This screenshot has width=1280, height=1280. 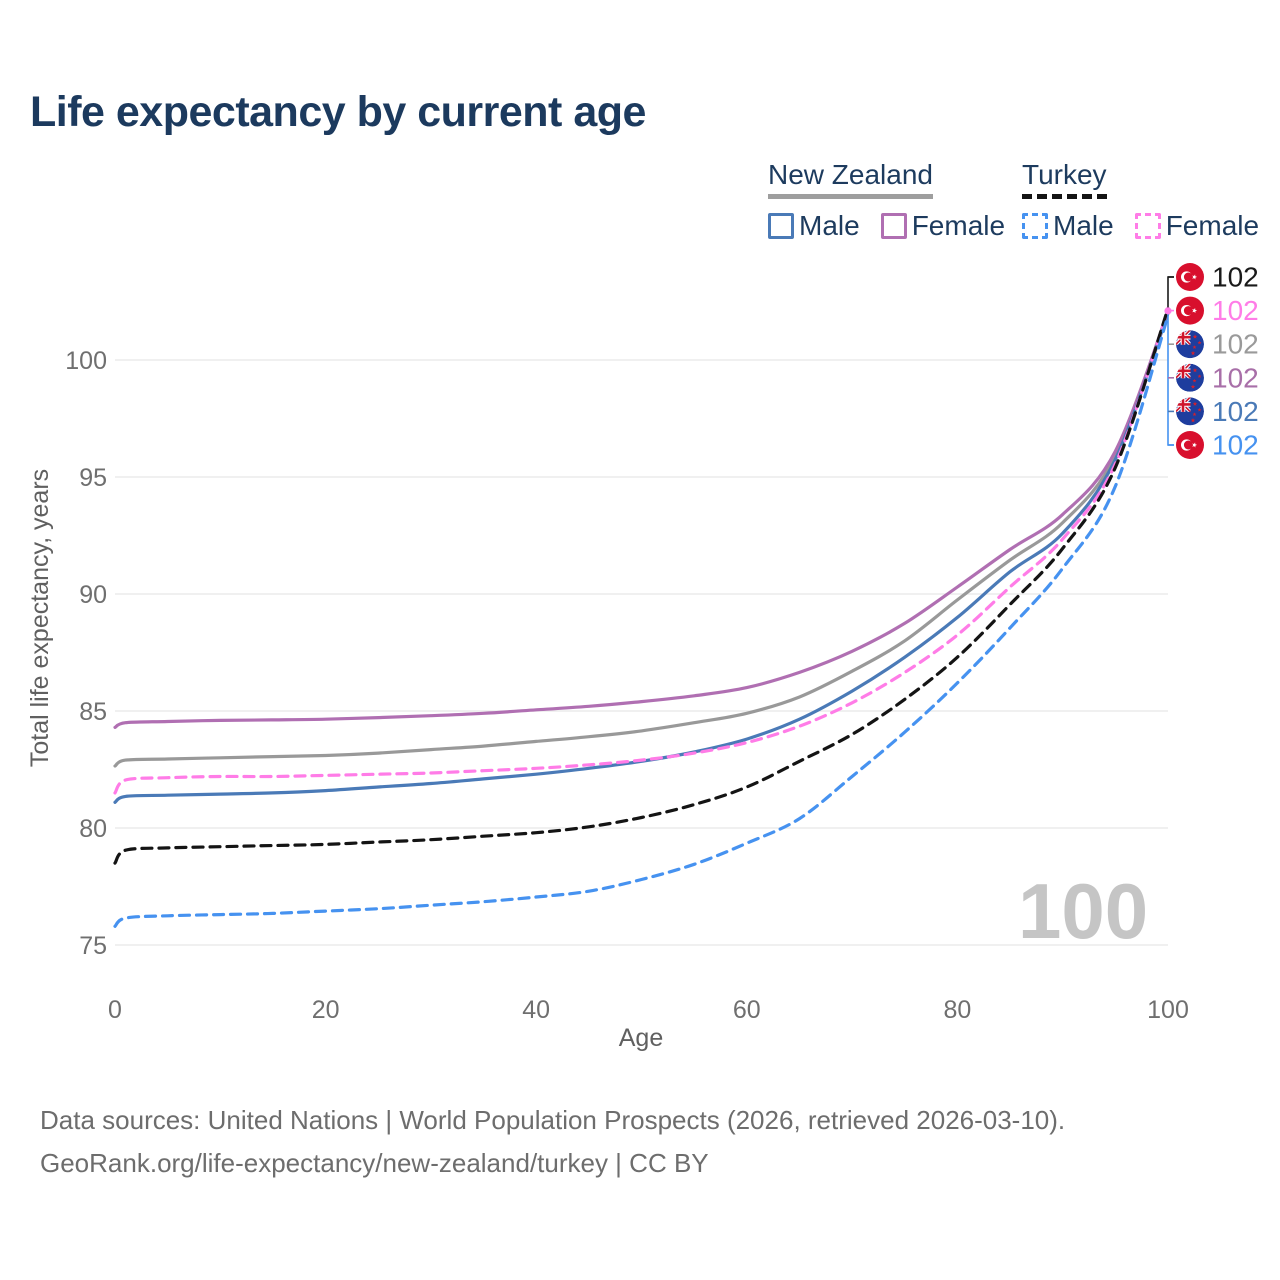 What do you see at coordinates (86, 361) in the screenshot?
I see `y-tick-label: 100` at bounding box center [86, 361].